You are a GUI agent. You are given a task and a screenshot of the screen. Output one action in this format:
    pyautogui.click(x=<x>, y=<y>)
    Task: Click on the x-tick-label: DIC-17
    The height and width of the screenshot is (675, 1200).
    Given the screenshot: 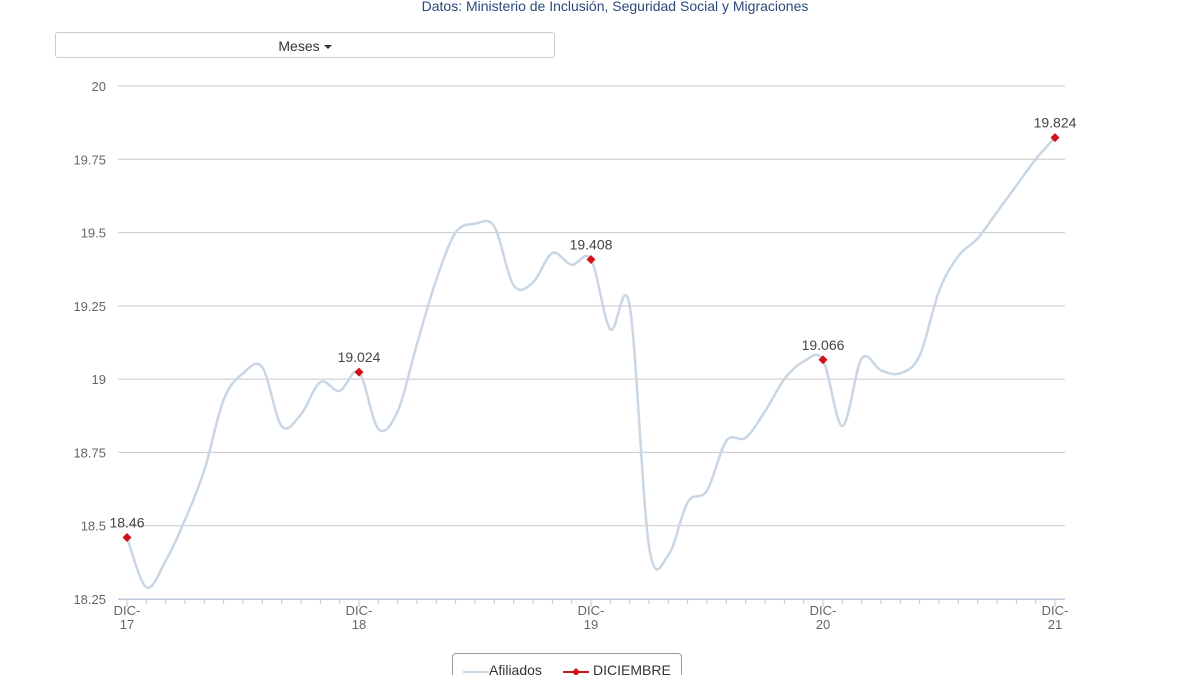 What is the action you would take?
    pyautogui.click(x=127, y=617)
    